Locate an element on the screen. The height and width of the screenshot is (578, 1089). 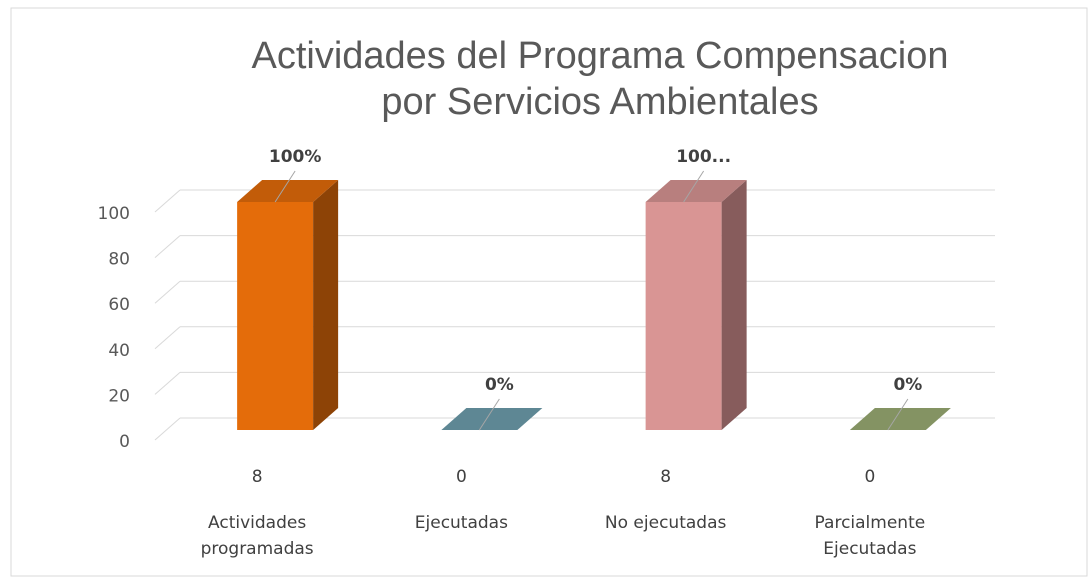
x-tick-label: Actividades programadas is located at coordinates (257, 536).